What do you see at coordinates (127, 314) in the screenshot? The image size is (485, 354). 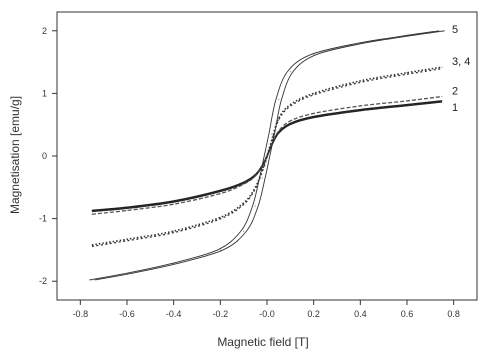 I see `x-tick-label: -0.6` at bounding box center [127, 314].